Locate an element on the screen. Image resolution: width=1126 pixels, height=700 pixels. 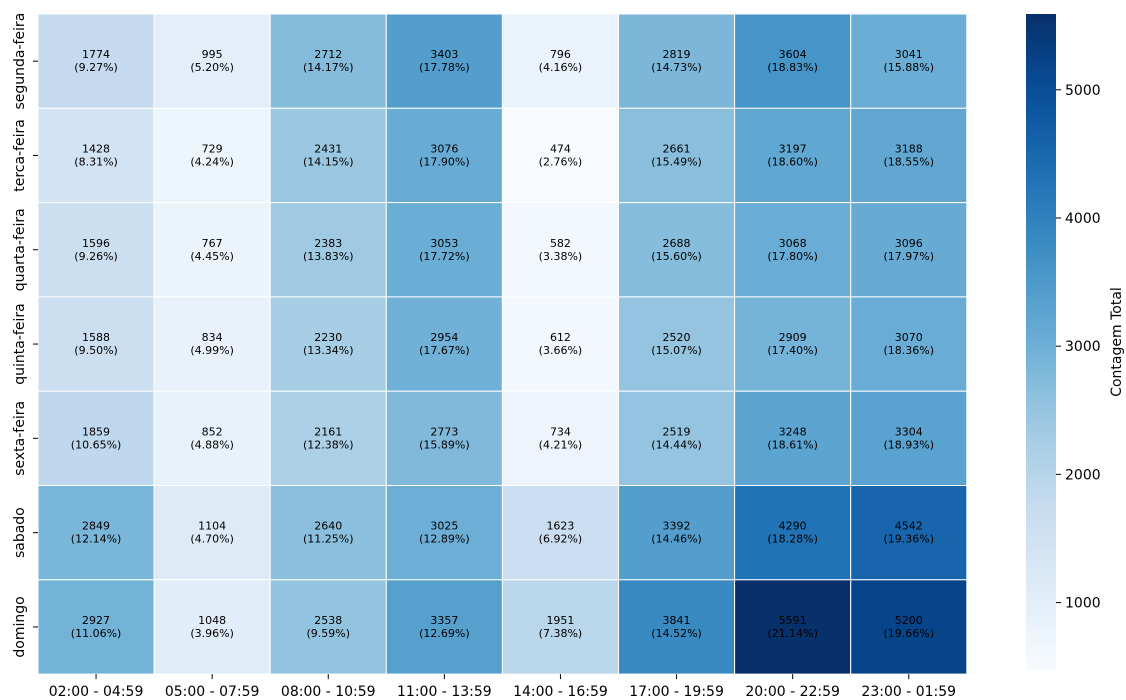
cell-value-label: 1428 is located at coordinates (96, 148).